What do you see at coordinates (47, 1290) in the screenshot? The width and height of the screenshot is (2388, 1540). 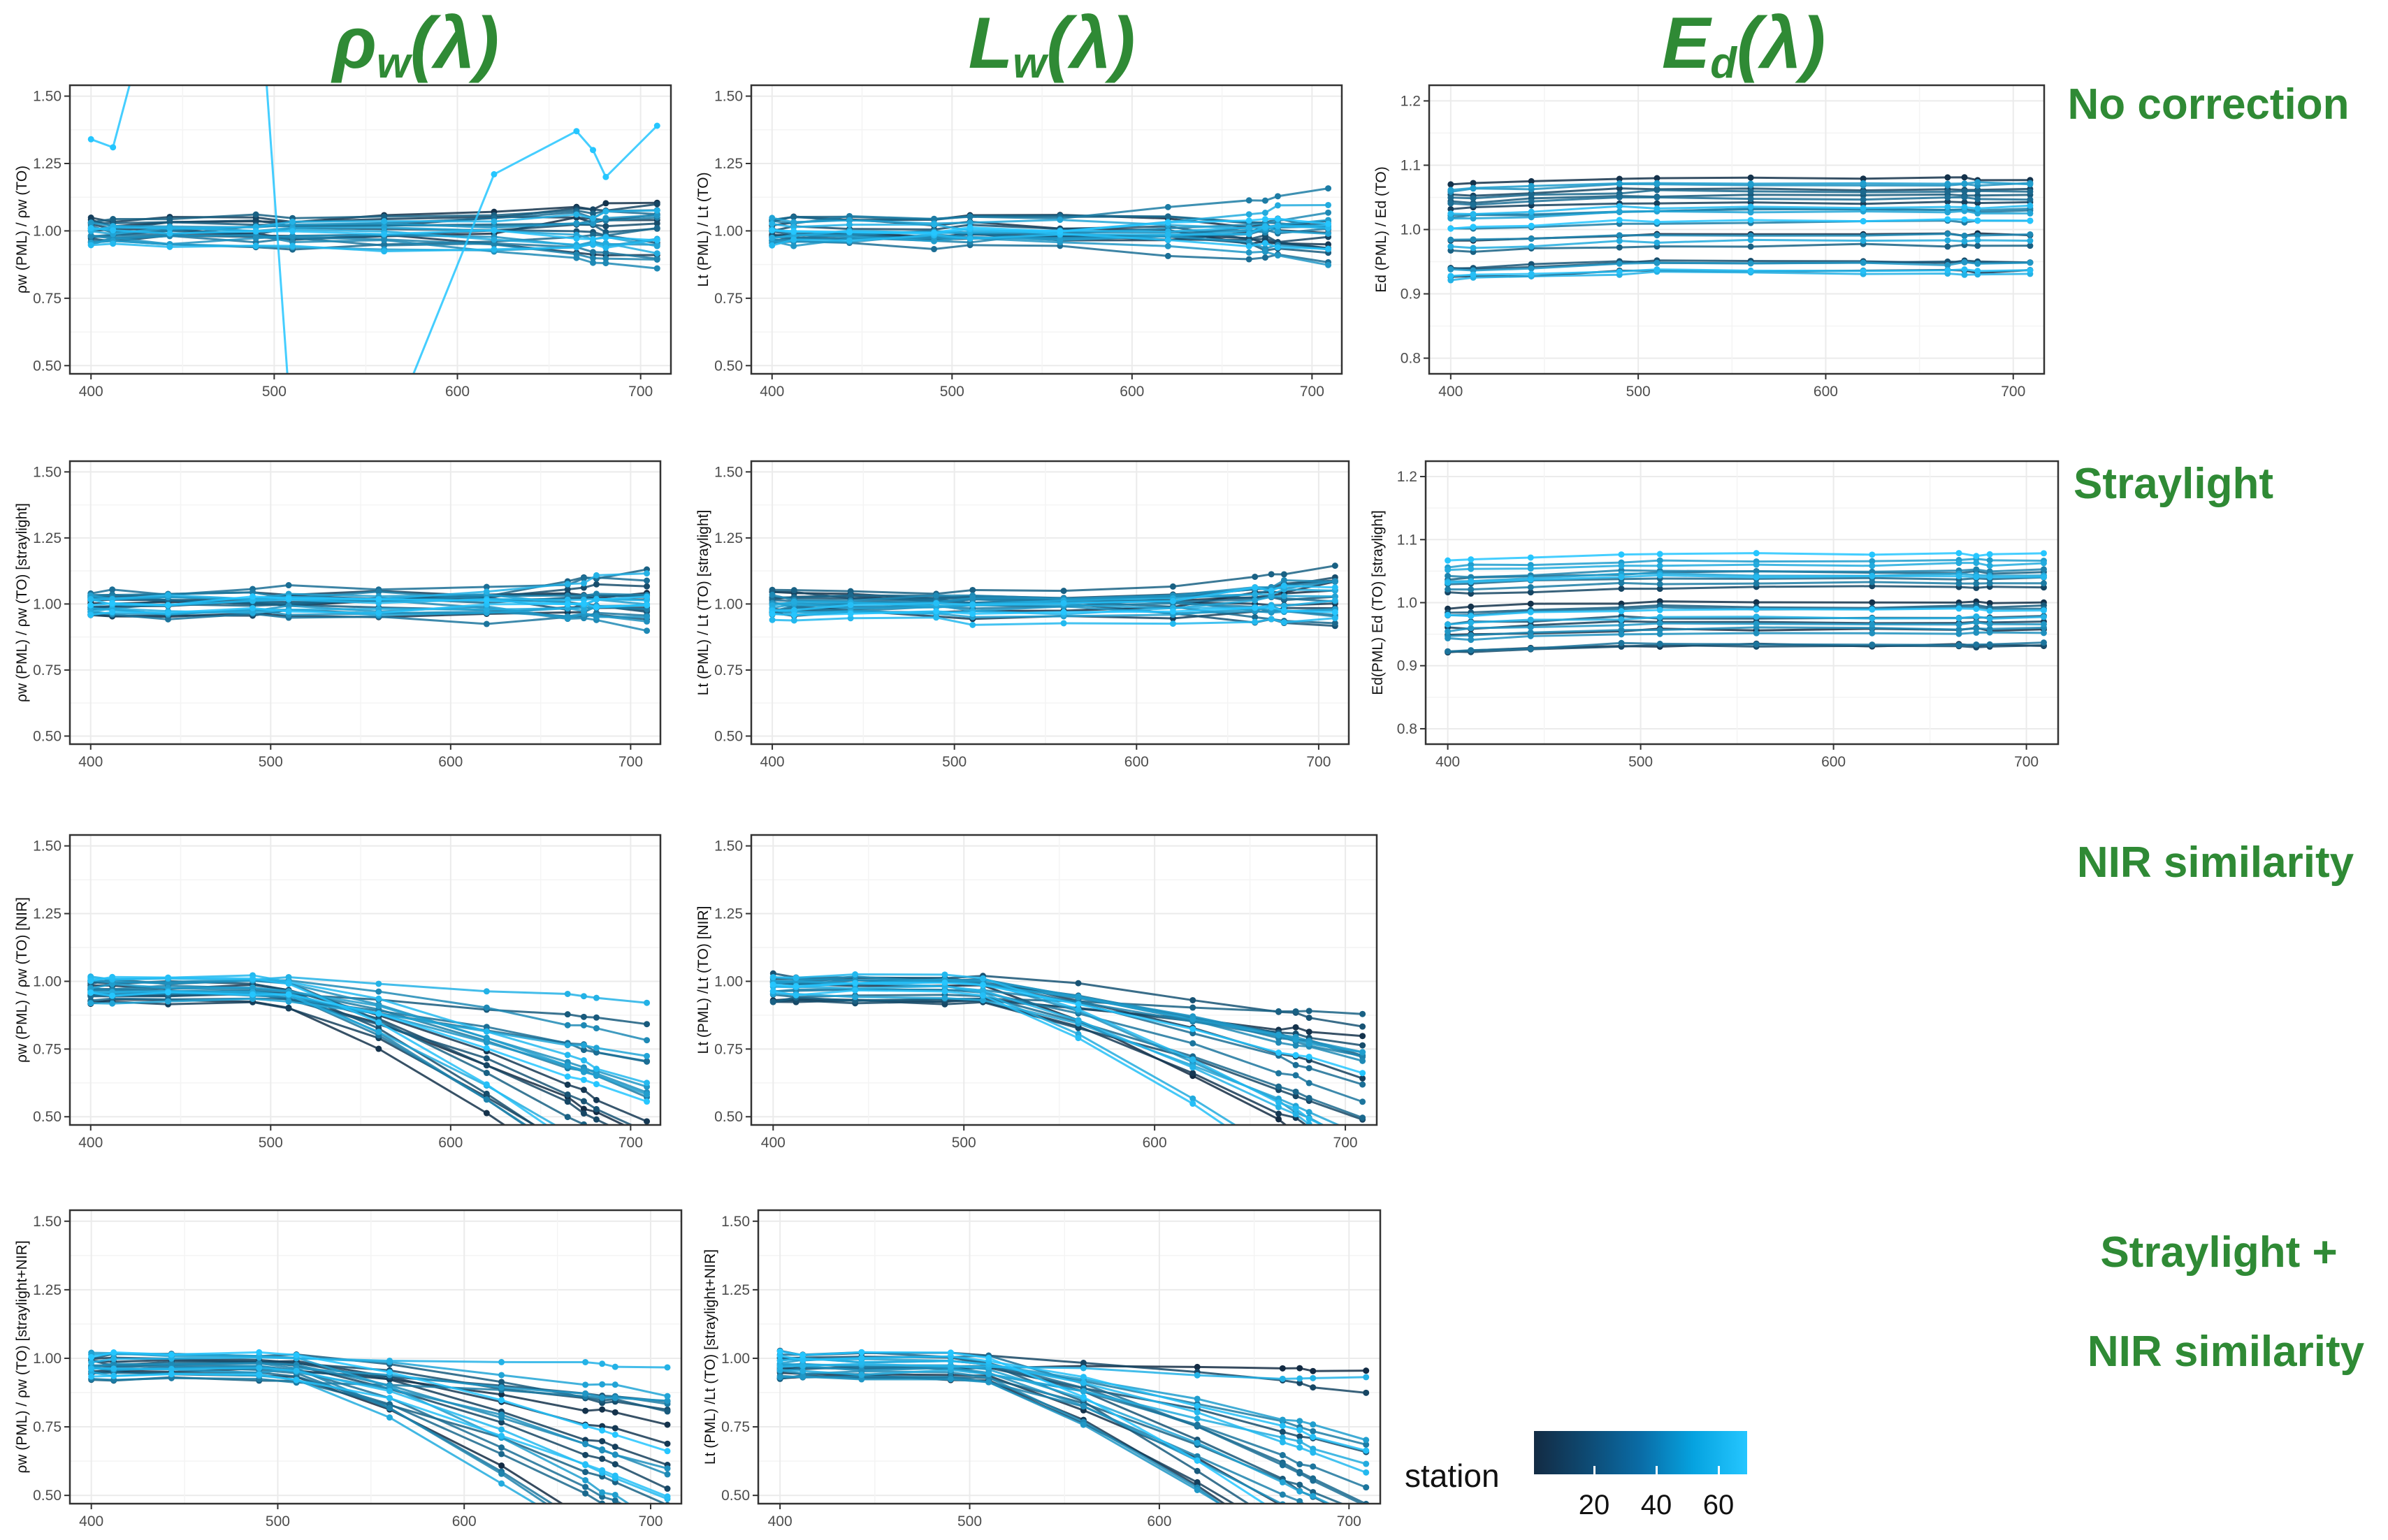 I see `y-tick-label: 1.25` at bounding box center [47, 1290].